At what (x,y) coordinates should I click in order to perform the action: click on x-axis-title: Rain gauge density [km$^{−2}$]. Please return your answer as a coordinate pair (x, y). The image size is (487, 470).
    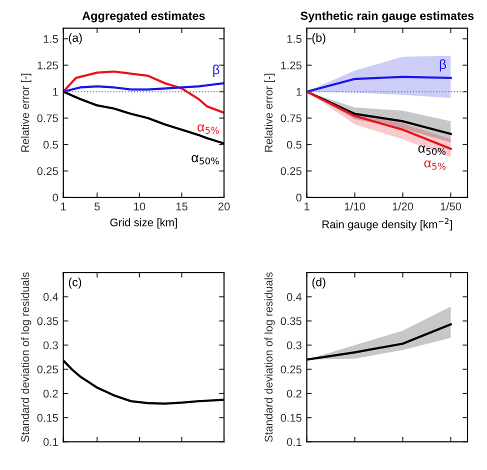
    Looking at the image, I should click on (387, 224).